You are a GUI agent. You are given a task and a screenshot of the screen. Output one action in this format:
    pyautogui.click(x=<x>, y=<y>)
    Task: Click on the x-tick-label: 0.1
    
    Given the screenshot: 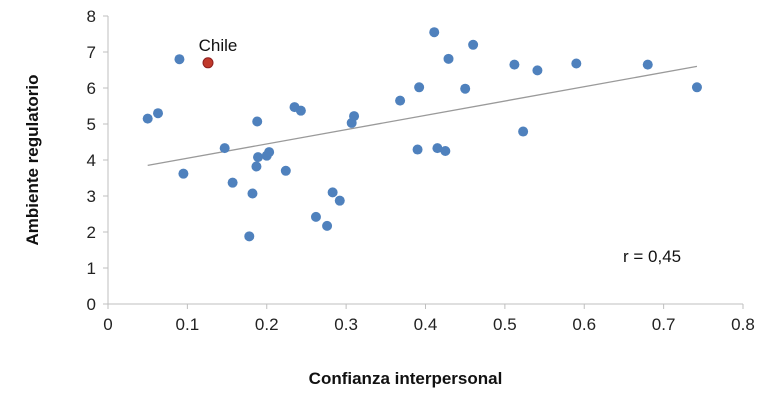 What is the action you would take?
    pyautogui.click(x=188, y=324)
    